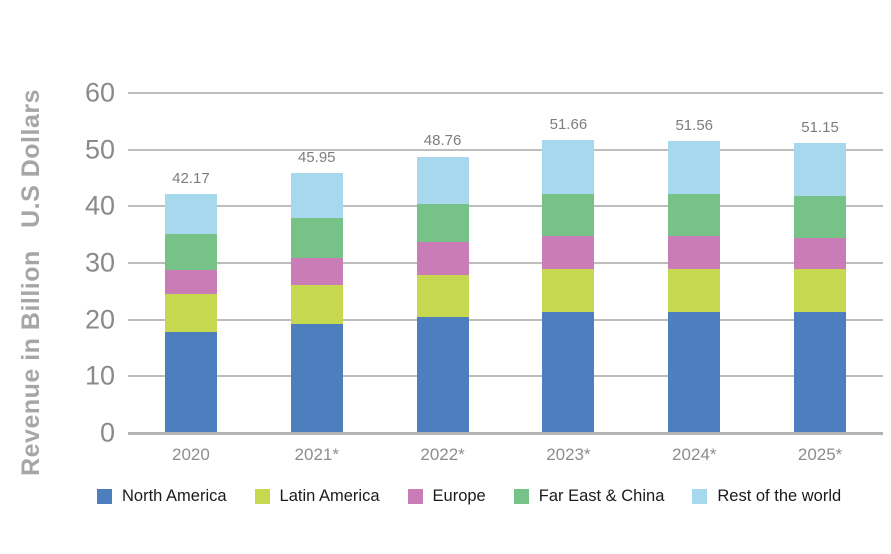  What do you see at coordinates (459, 496) in the screenshot?
I see `legend-label-europe: Europe` at bounding box center [459, 496].